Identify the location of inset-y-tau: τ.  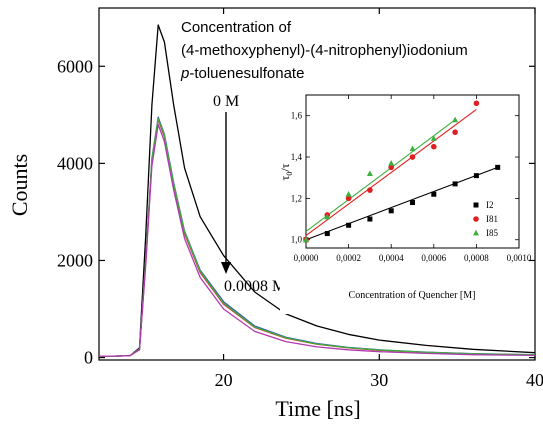
(285, 177).